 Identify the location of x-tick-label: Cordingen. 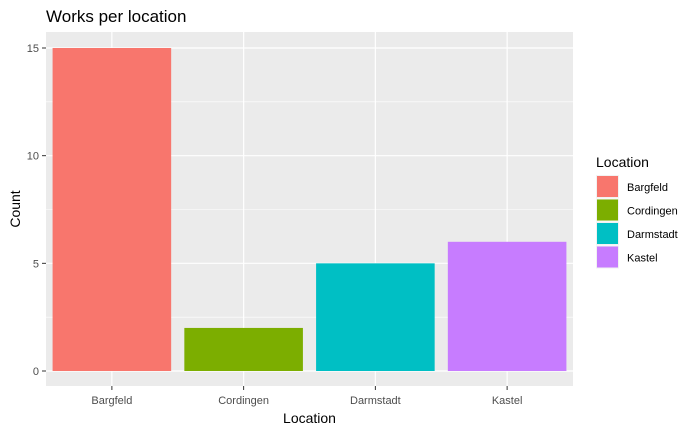
(243, 401).